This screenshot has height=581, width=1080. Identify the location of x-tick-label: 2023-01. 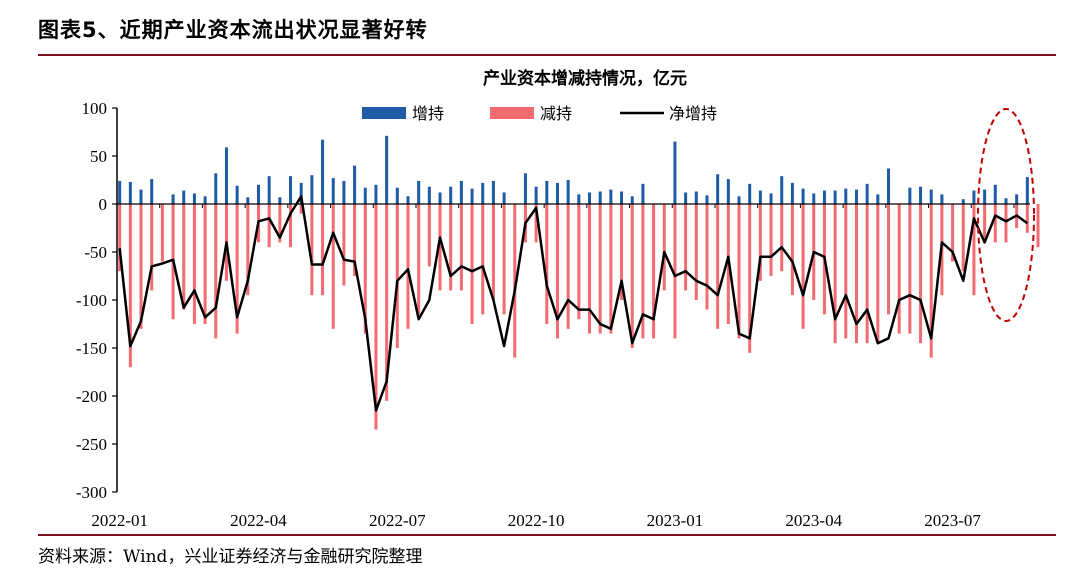
(675, 520).